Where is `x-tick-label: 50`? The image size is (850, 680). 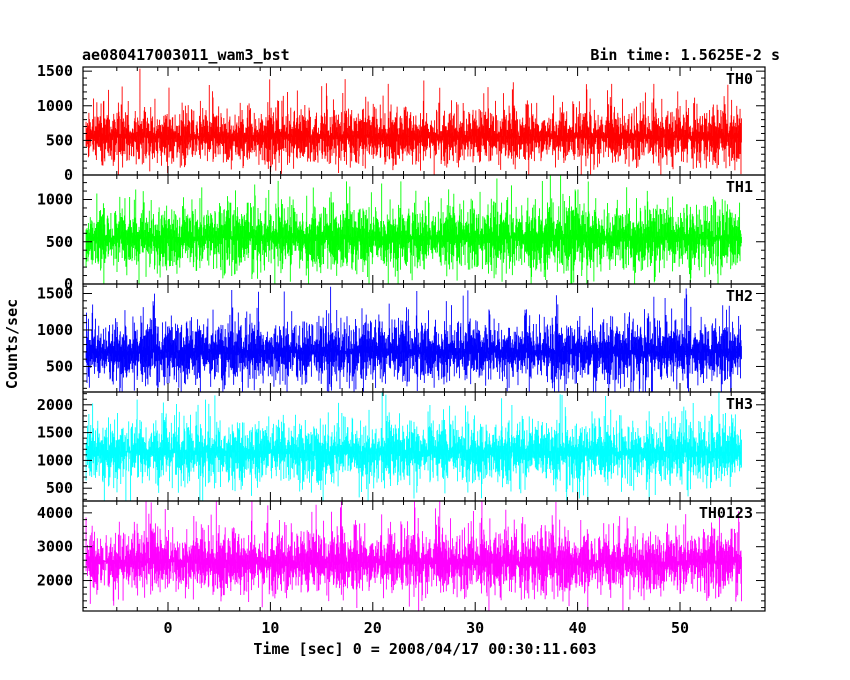 x-tick-label: 50 is located at coordinates (680, 628).